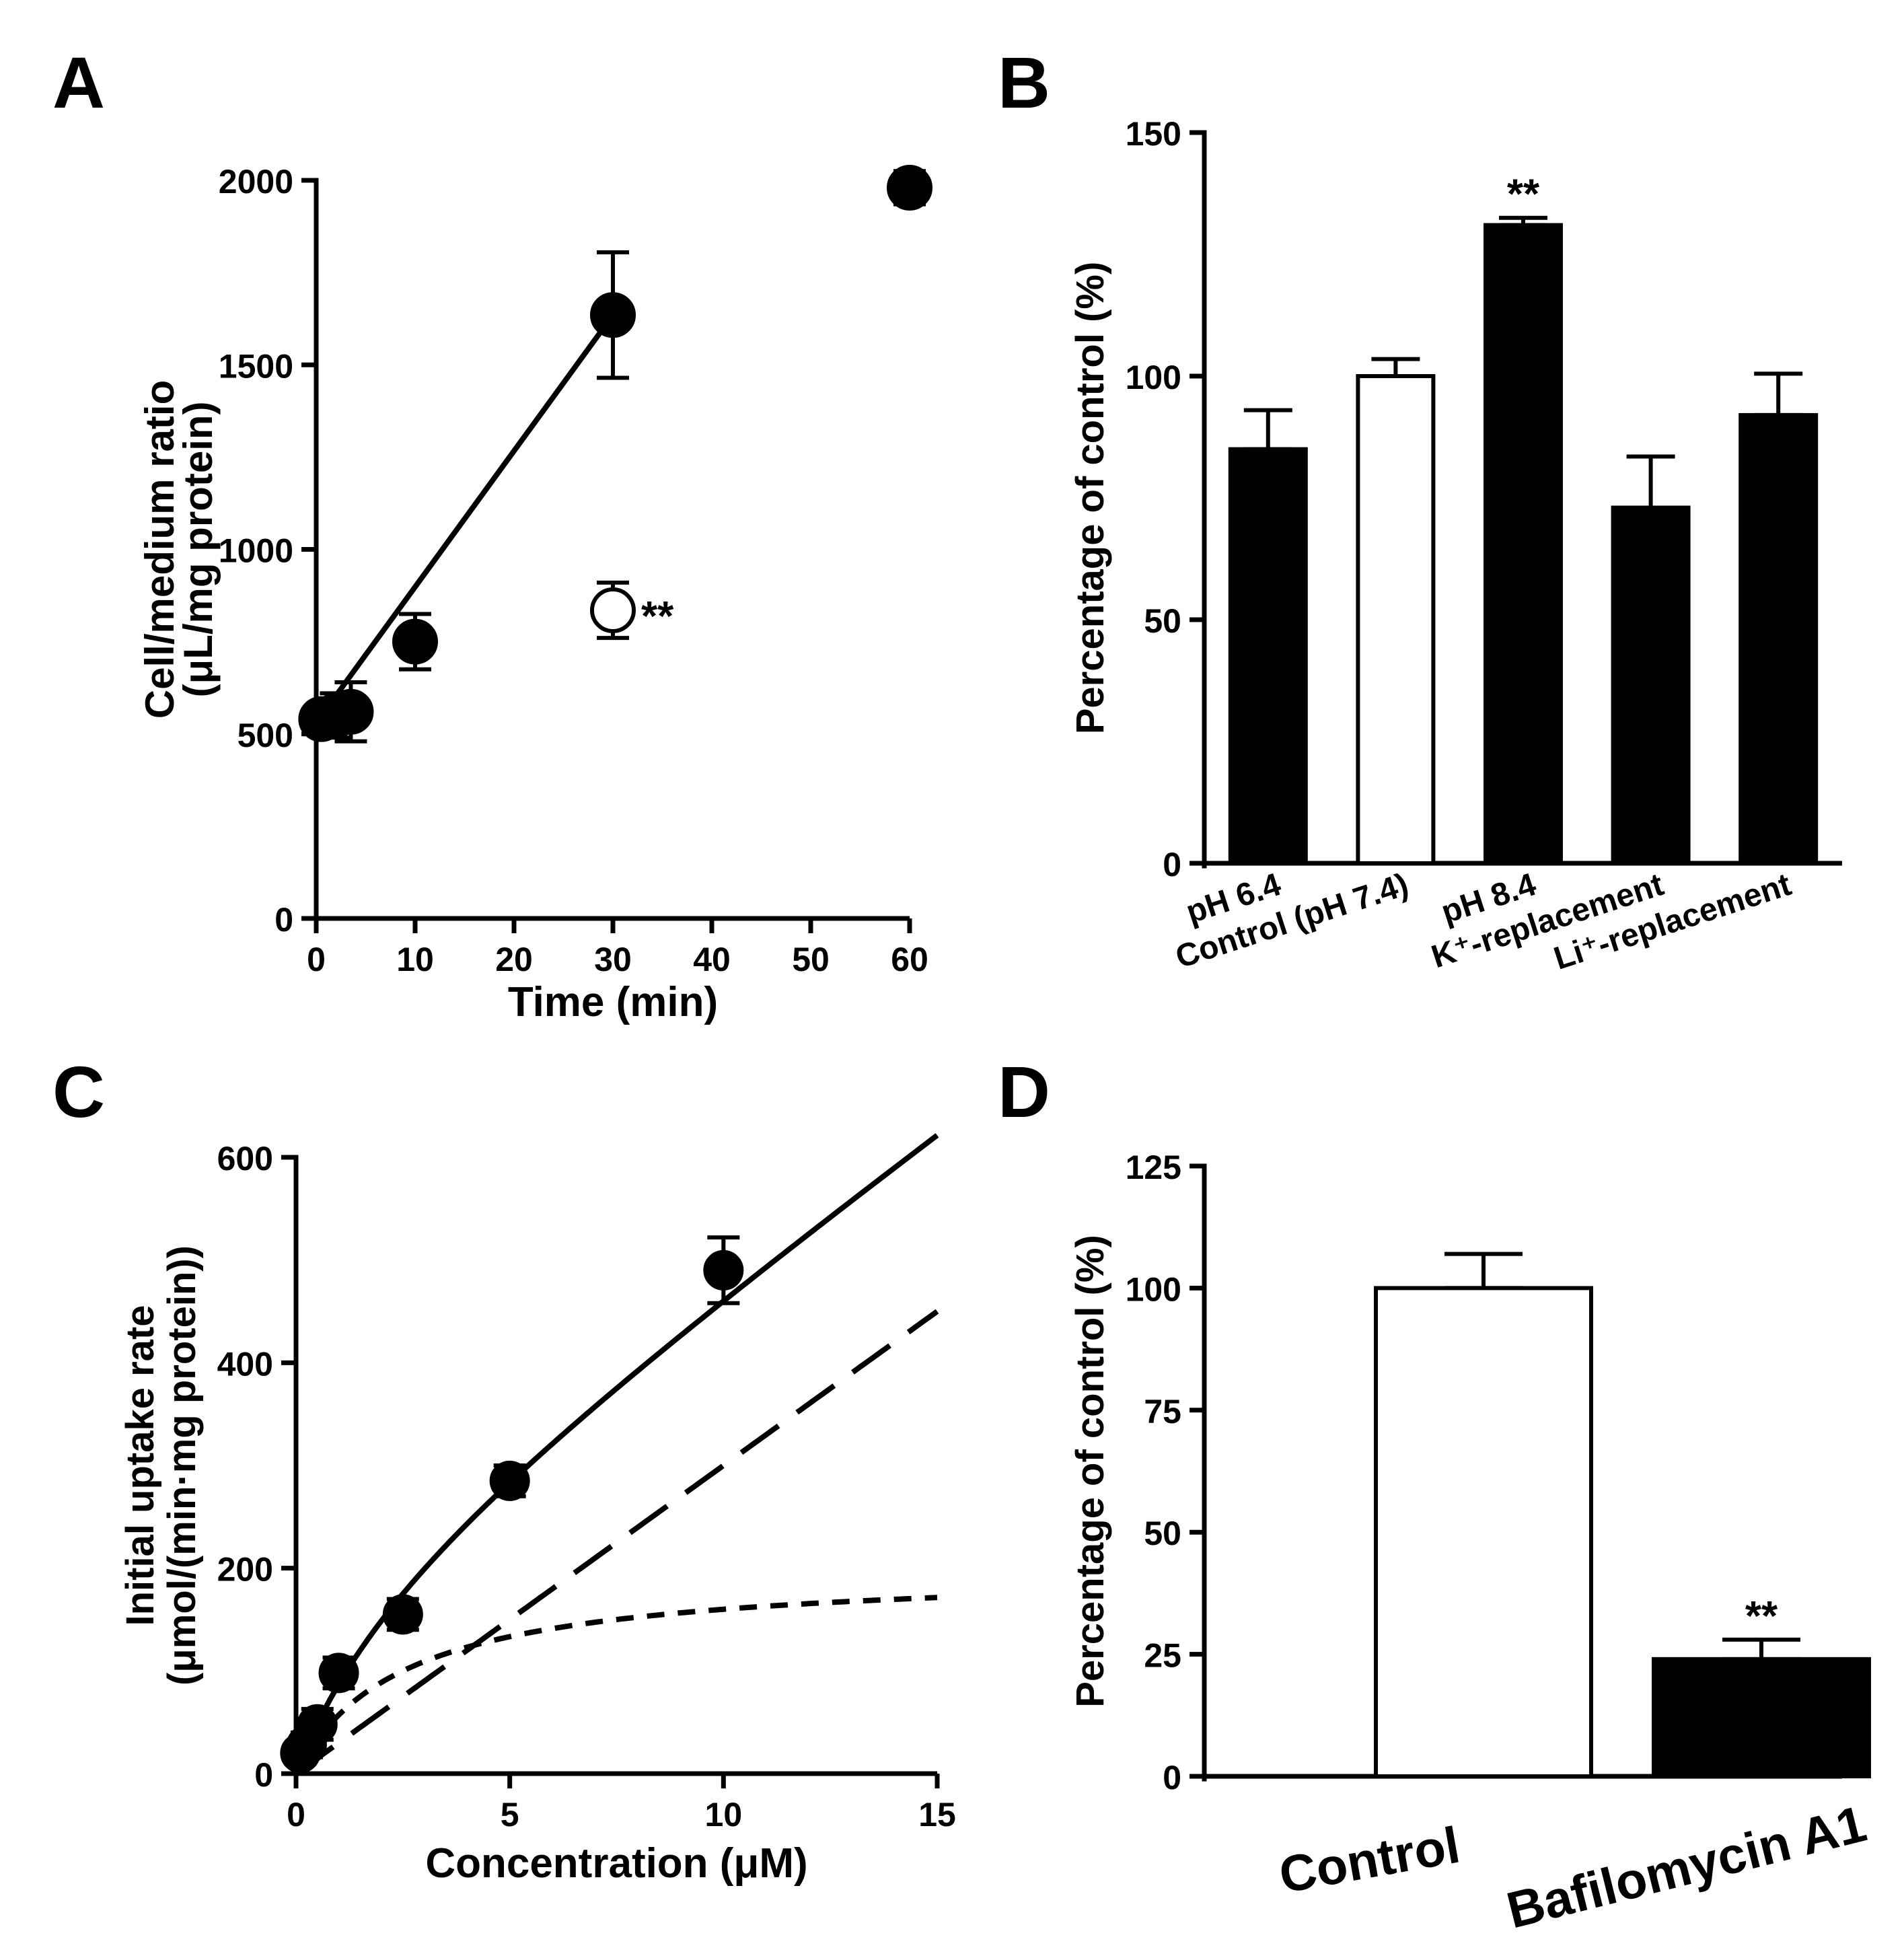  What do you see at coordinates (514, 959) in the screenshot?
I see `a-x-tick-label: 20` at bounding box center [514, 959].